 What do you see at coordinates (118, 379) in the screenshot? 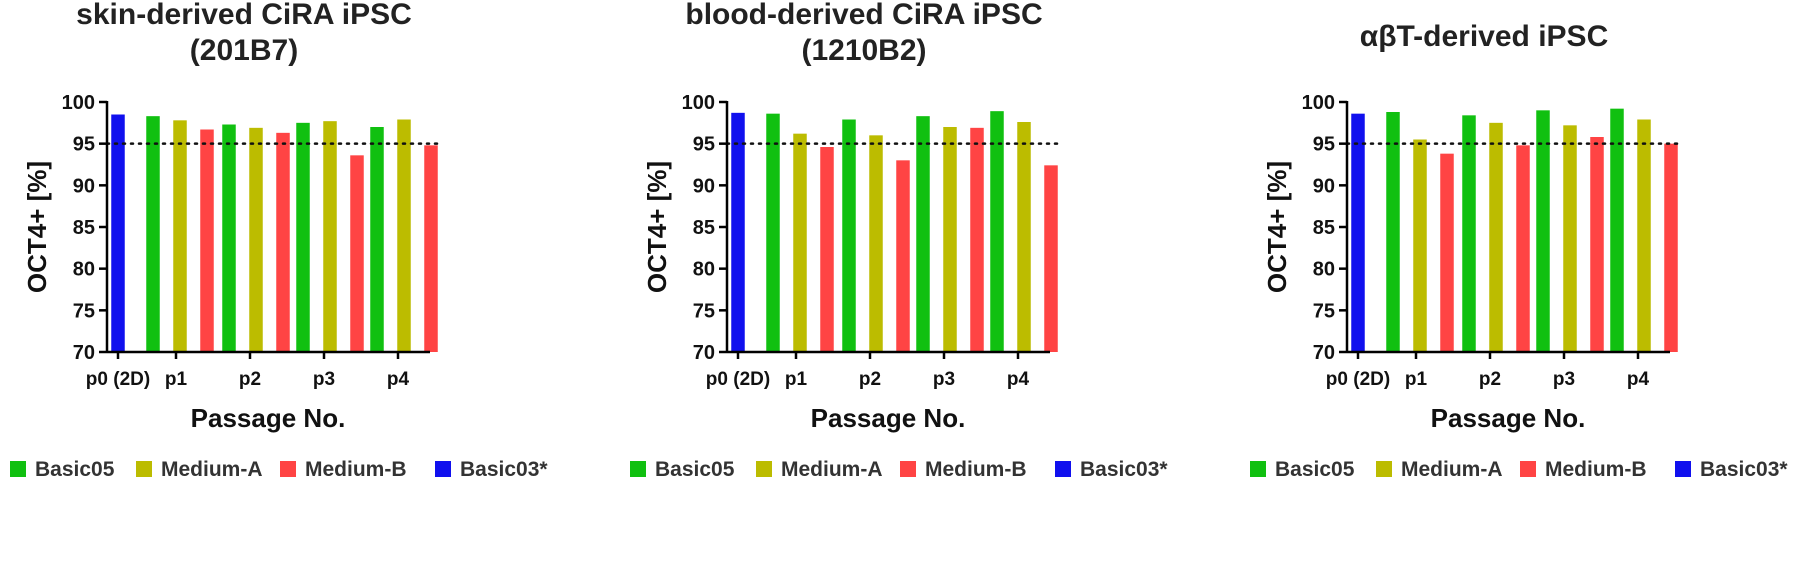
I see `chart-0-xtick-label: p0 (2D)` at bounding box center [118, 379].